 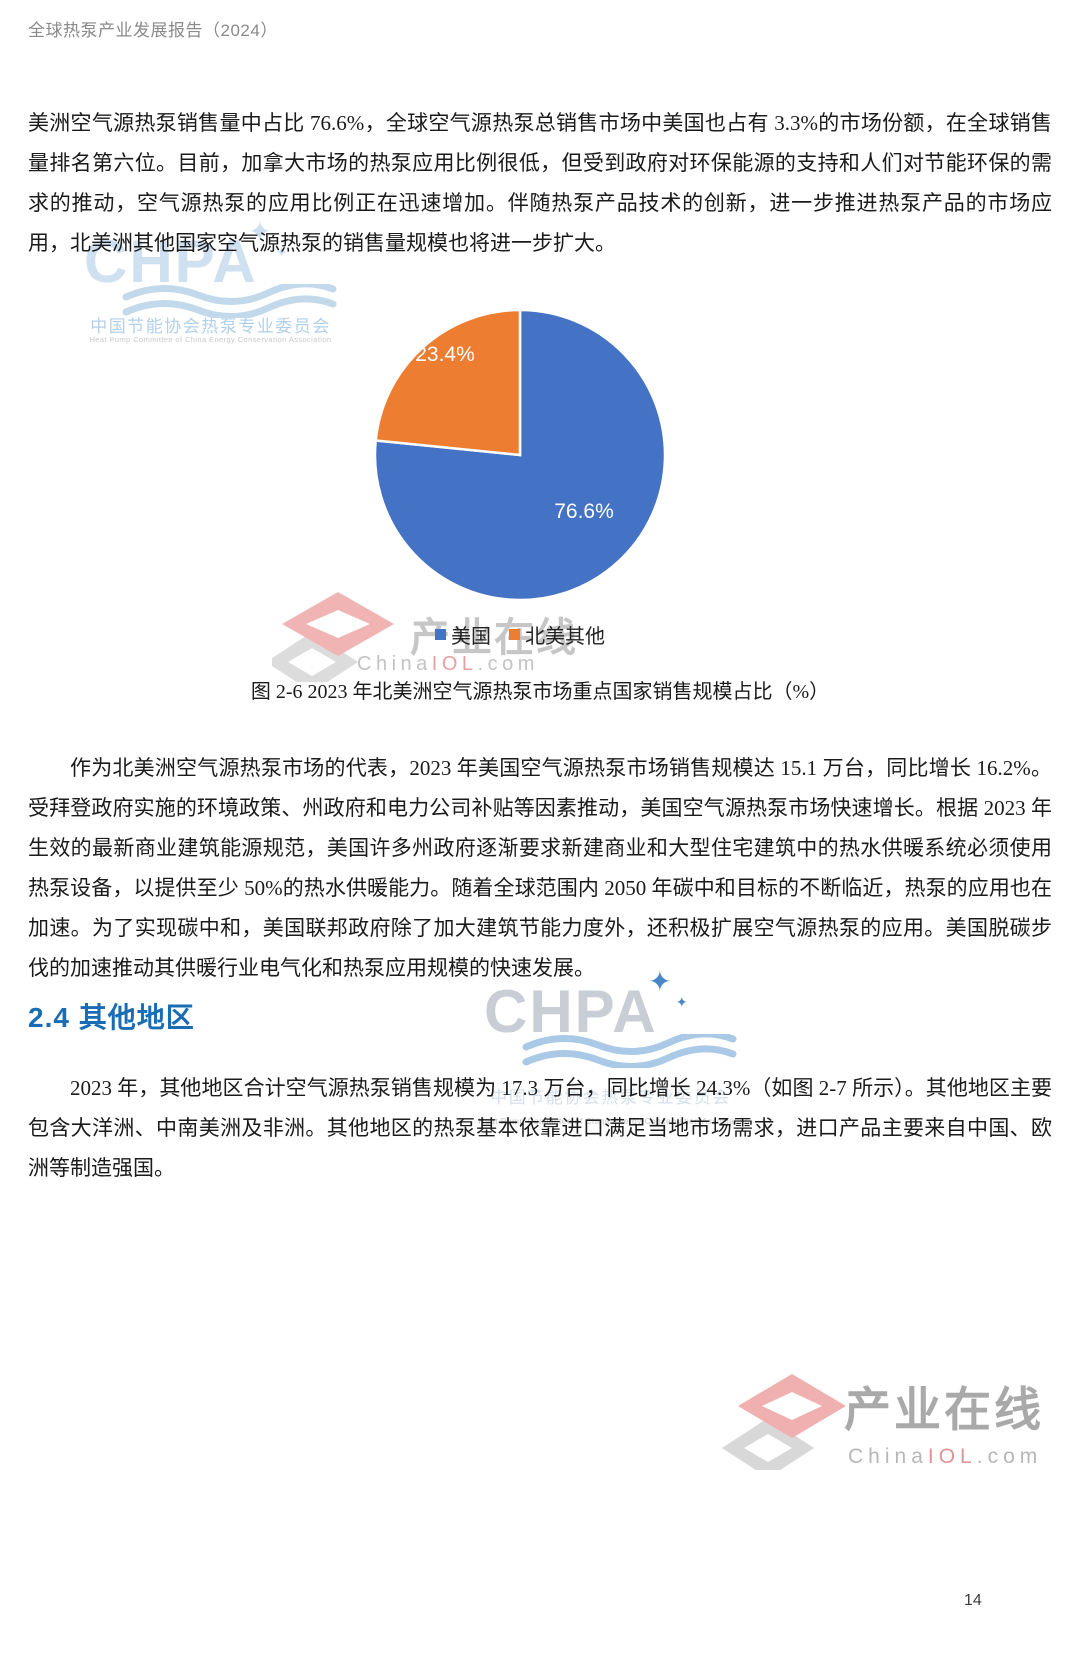 What do you see at coordinates (681, 1003) in the screenshot?
I see `star-icon: ✦` at bounding box center [681, 1003].